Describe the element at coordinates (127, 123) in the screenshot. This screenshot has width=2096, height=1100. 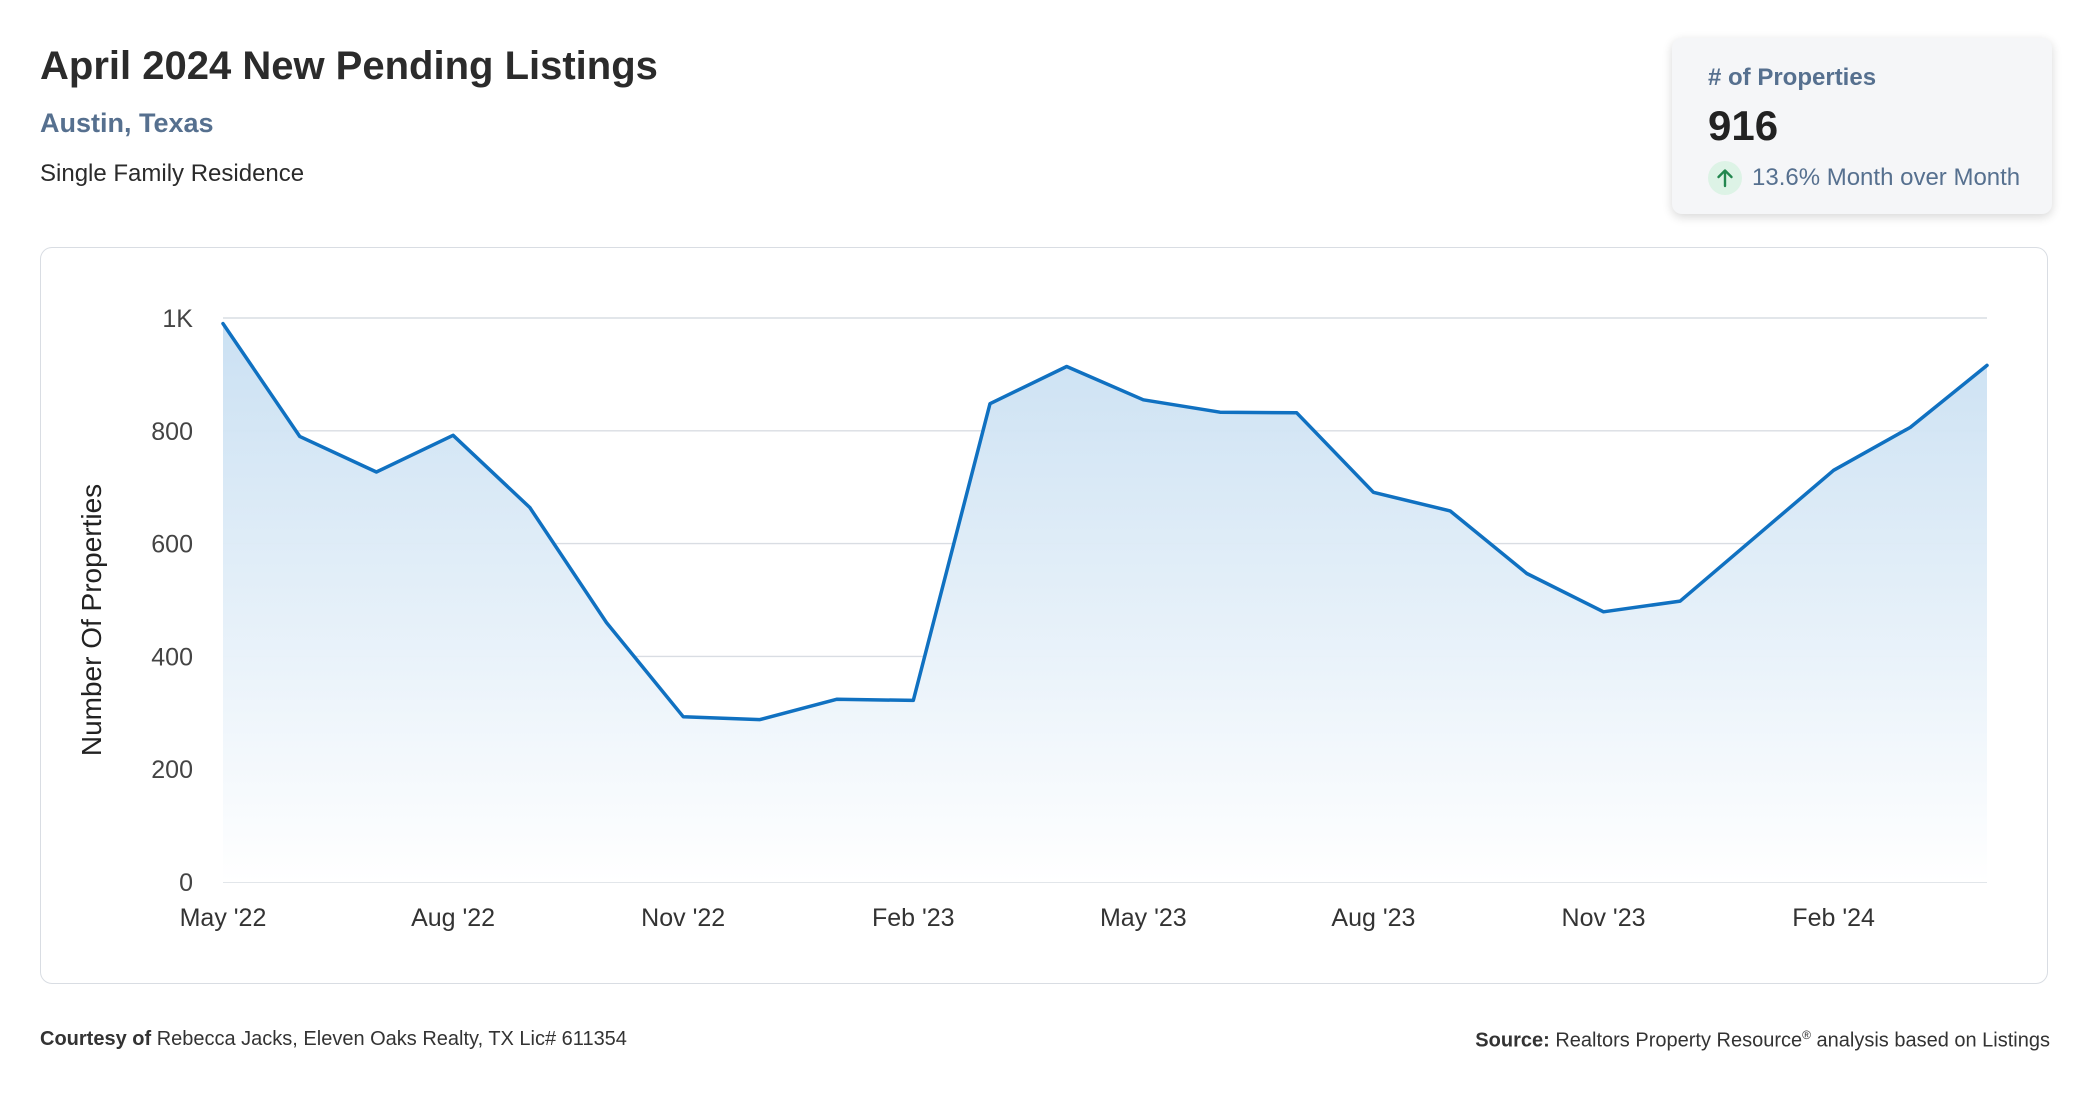
I see `location-subtitle: Austin, Texas` at that location.